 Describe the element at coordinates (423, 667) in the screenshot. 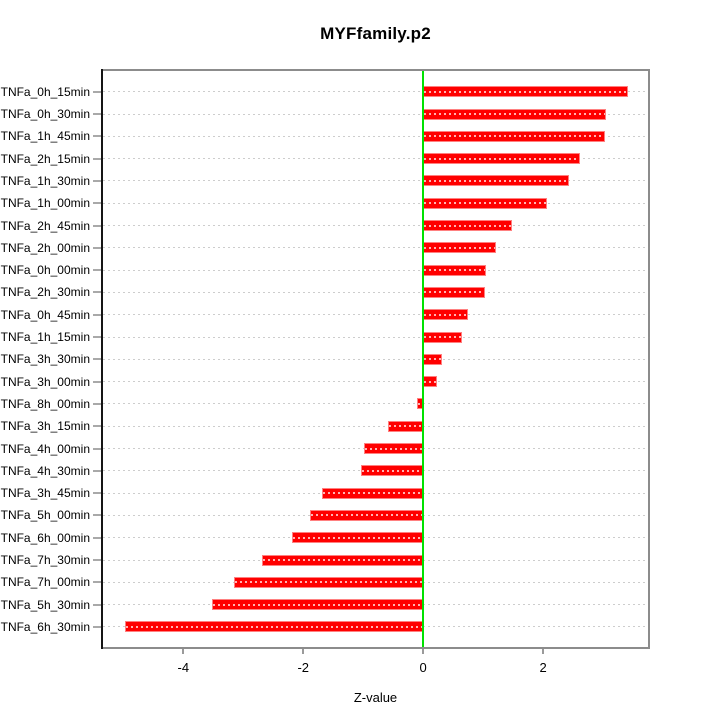

I see `x-axis-tick-label: 0` at that location.